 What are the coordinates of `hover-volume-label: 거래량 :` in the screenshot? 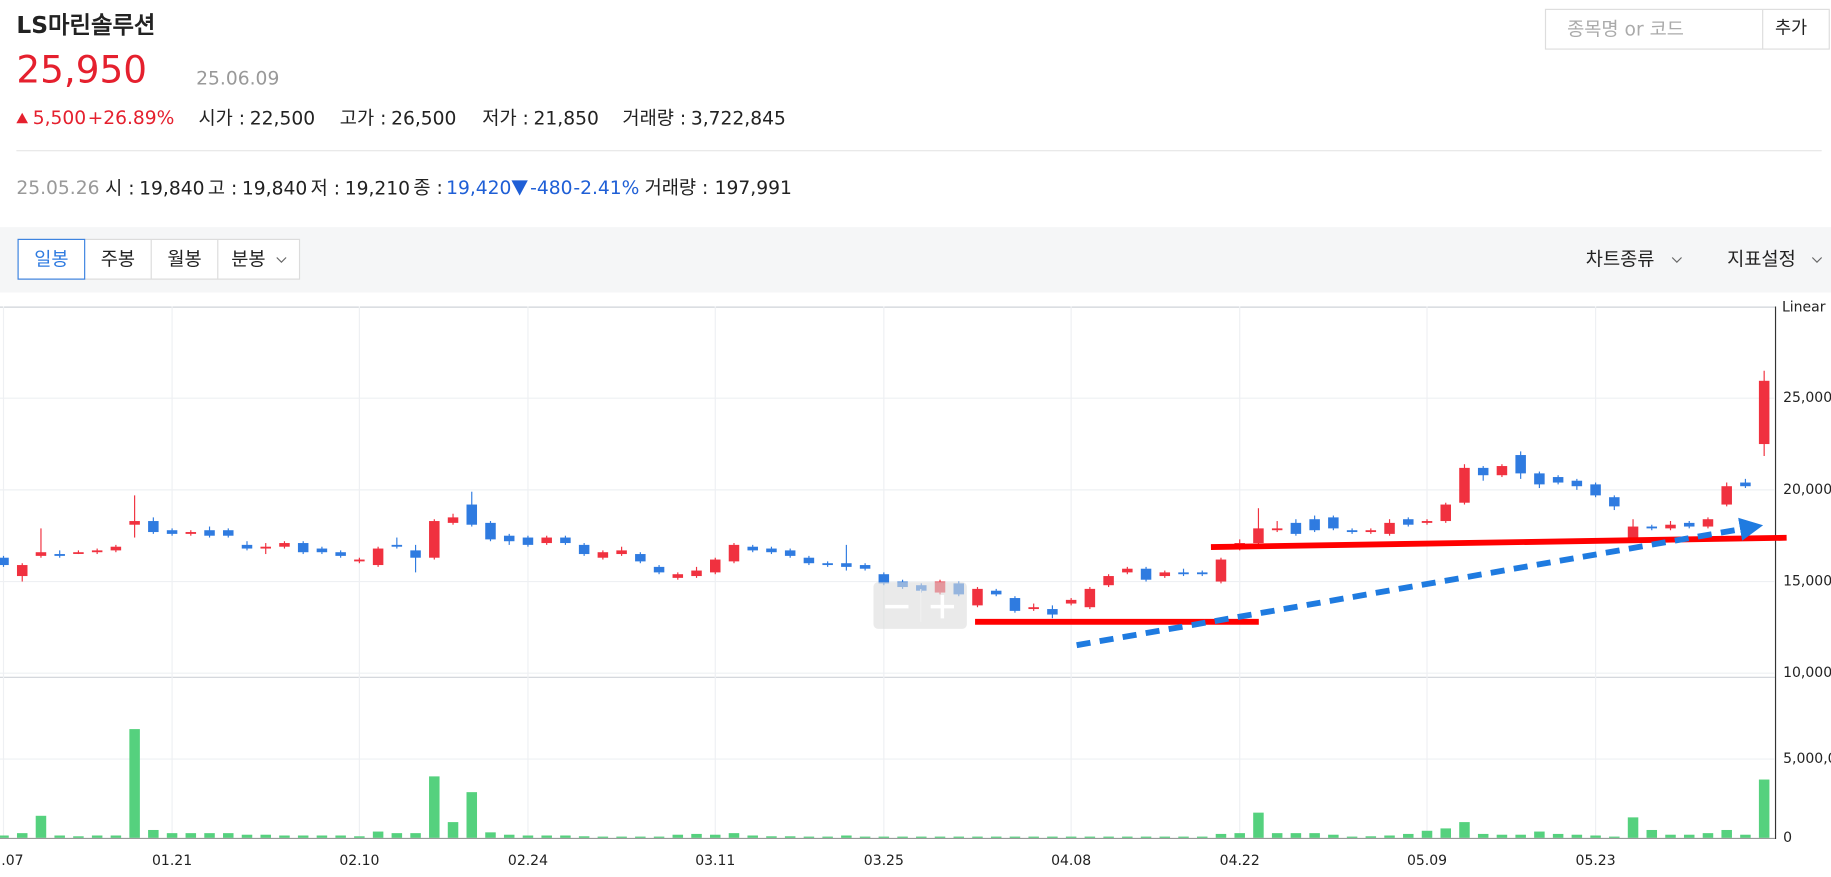 It's located at (677, 188).